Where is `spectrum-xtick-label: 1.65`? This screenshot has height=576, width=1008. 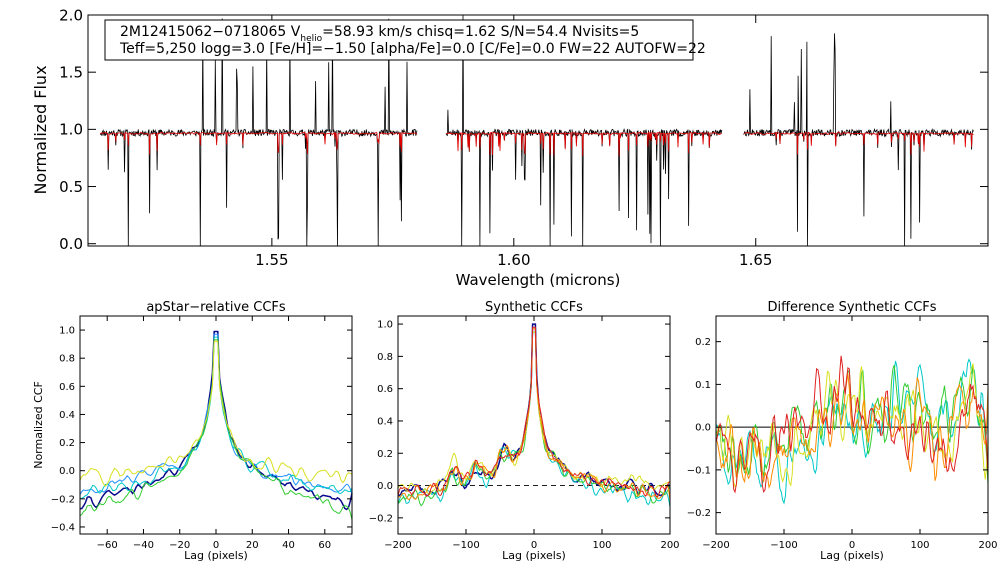
spectrum-xtick-label: 1.65 is located at coordinates (755, 260).